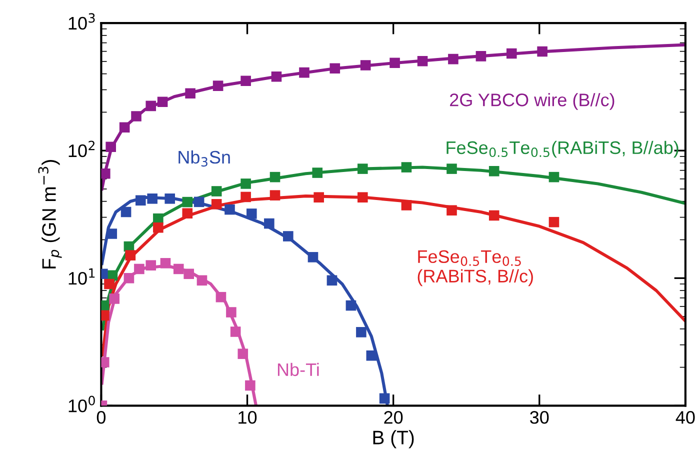 Image resolution: width=698 pixels, height=461 pixels. Describe the element at coordinates (475, 268) in the screenshot. I see `series-label: FeSe$_{0.5}$Te$_{0.5}$ (RABiTS, B//c)` at that location.